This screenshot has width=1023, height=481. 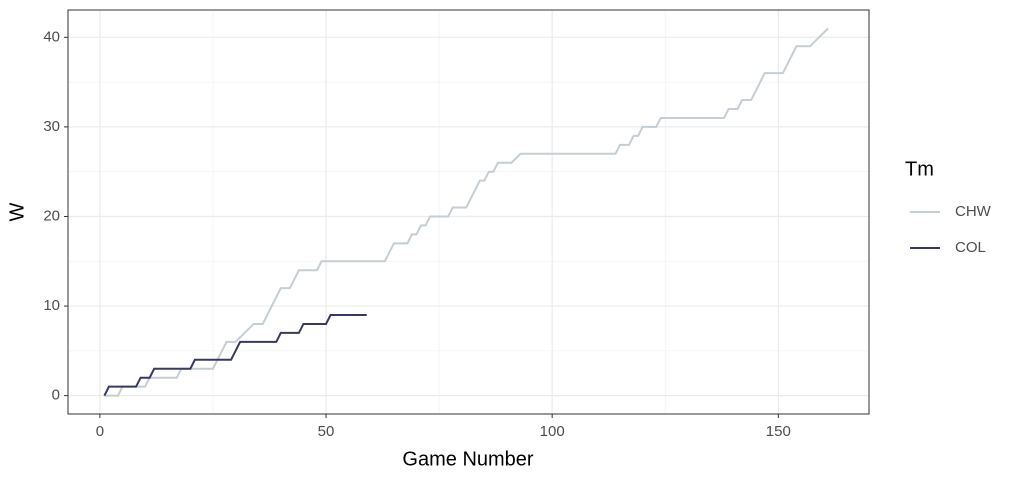 I want to click on x-tick-label: 150, so click(x=778, y=431).